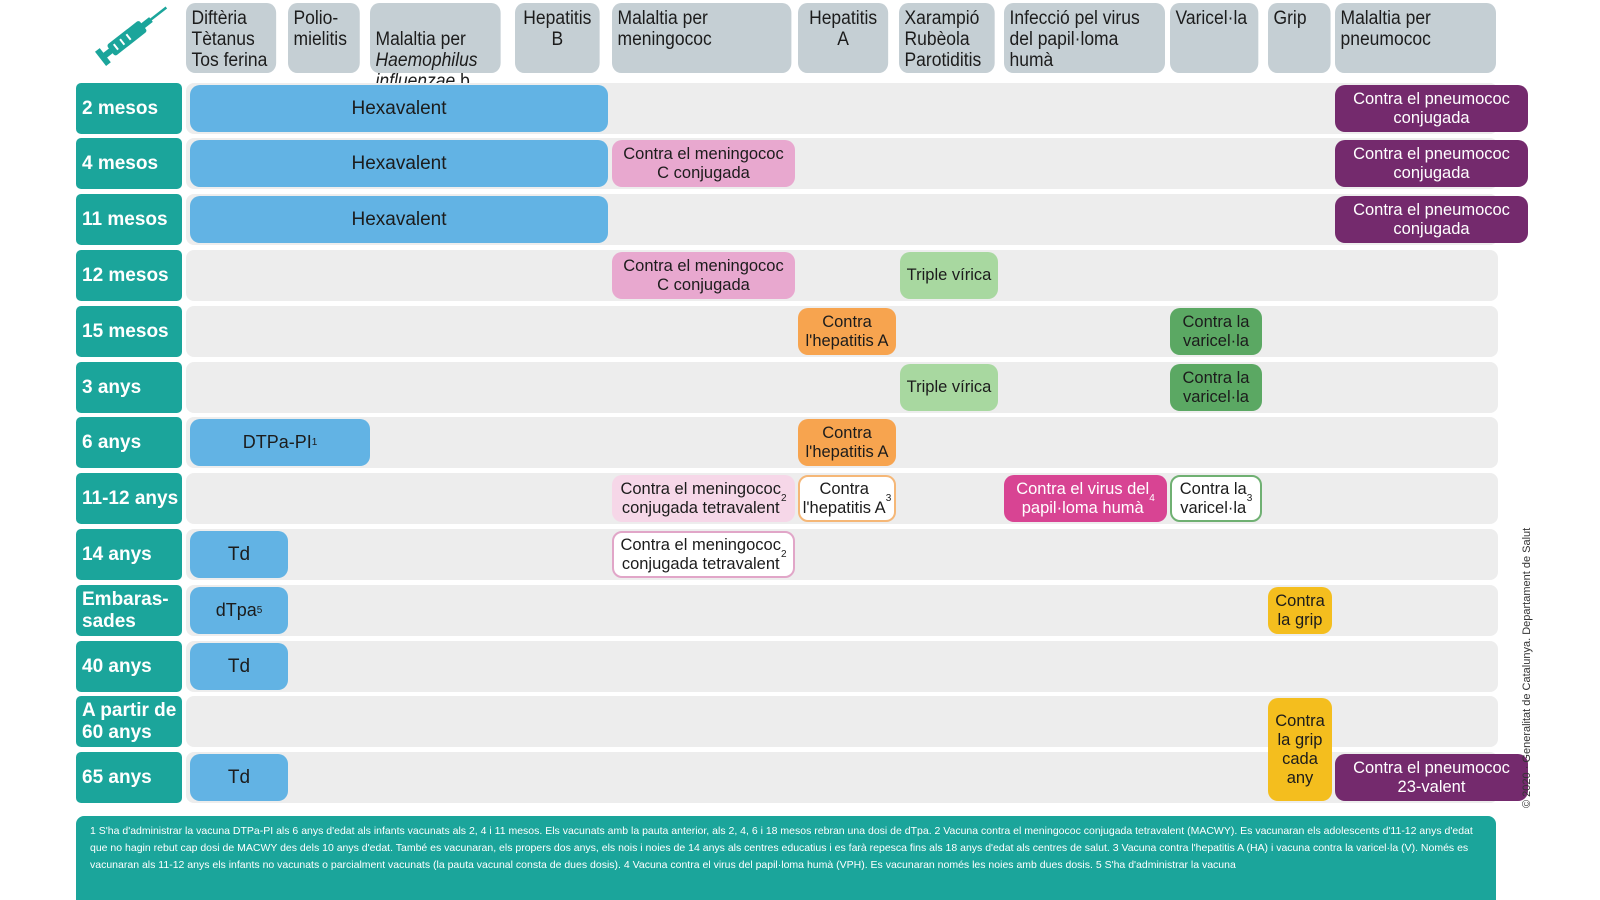  What do you see at coordinates (239, 666) in the screenshot?
I see `cell-td-40a: Td` at bounding box center [239, 666].